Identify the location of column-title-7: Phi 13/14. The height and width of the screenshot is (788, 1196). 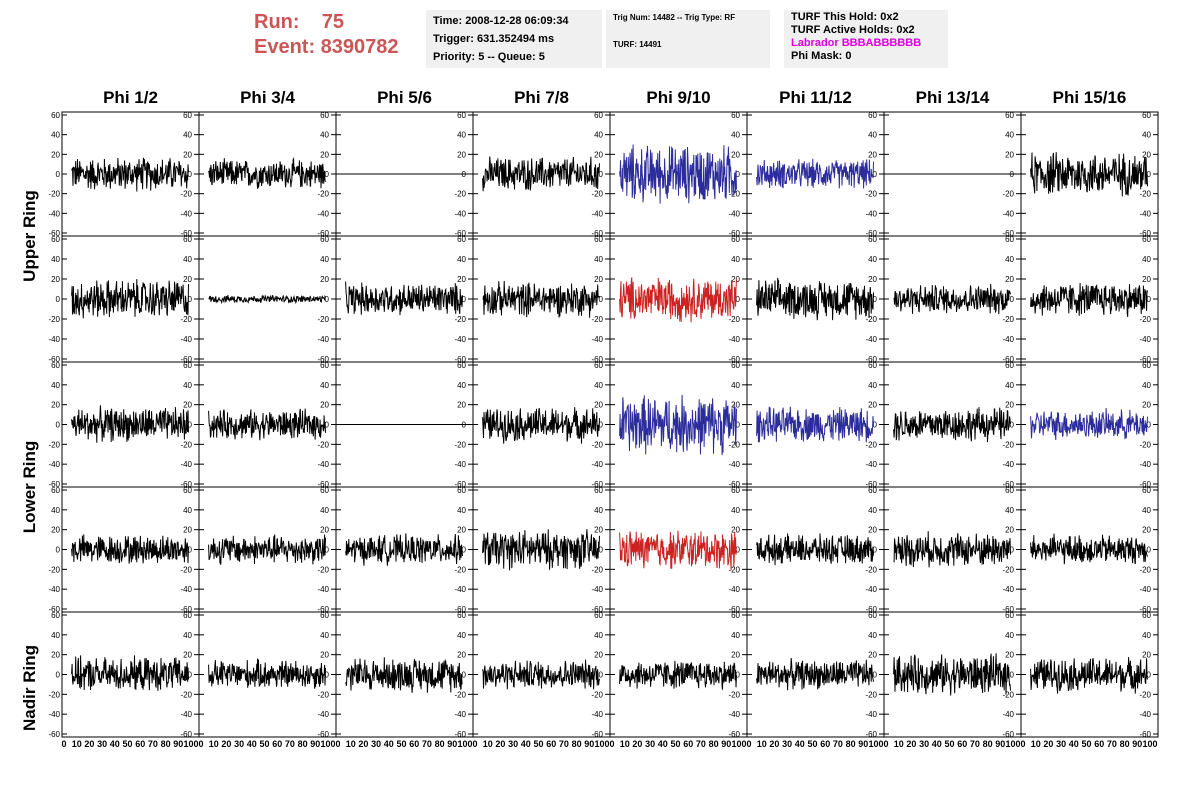
(952, 97).